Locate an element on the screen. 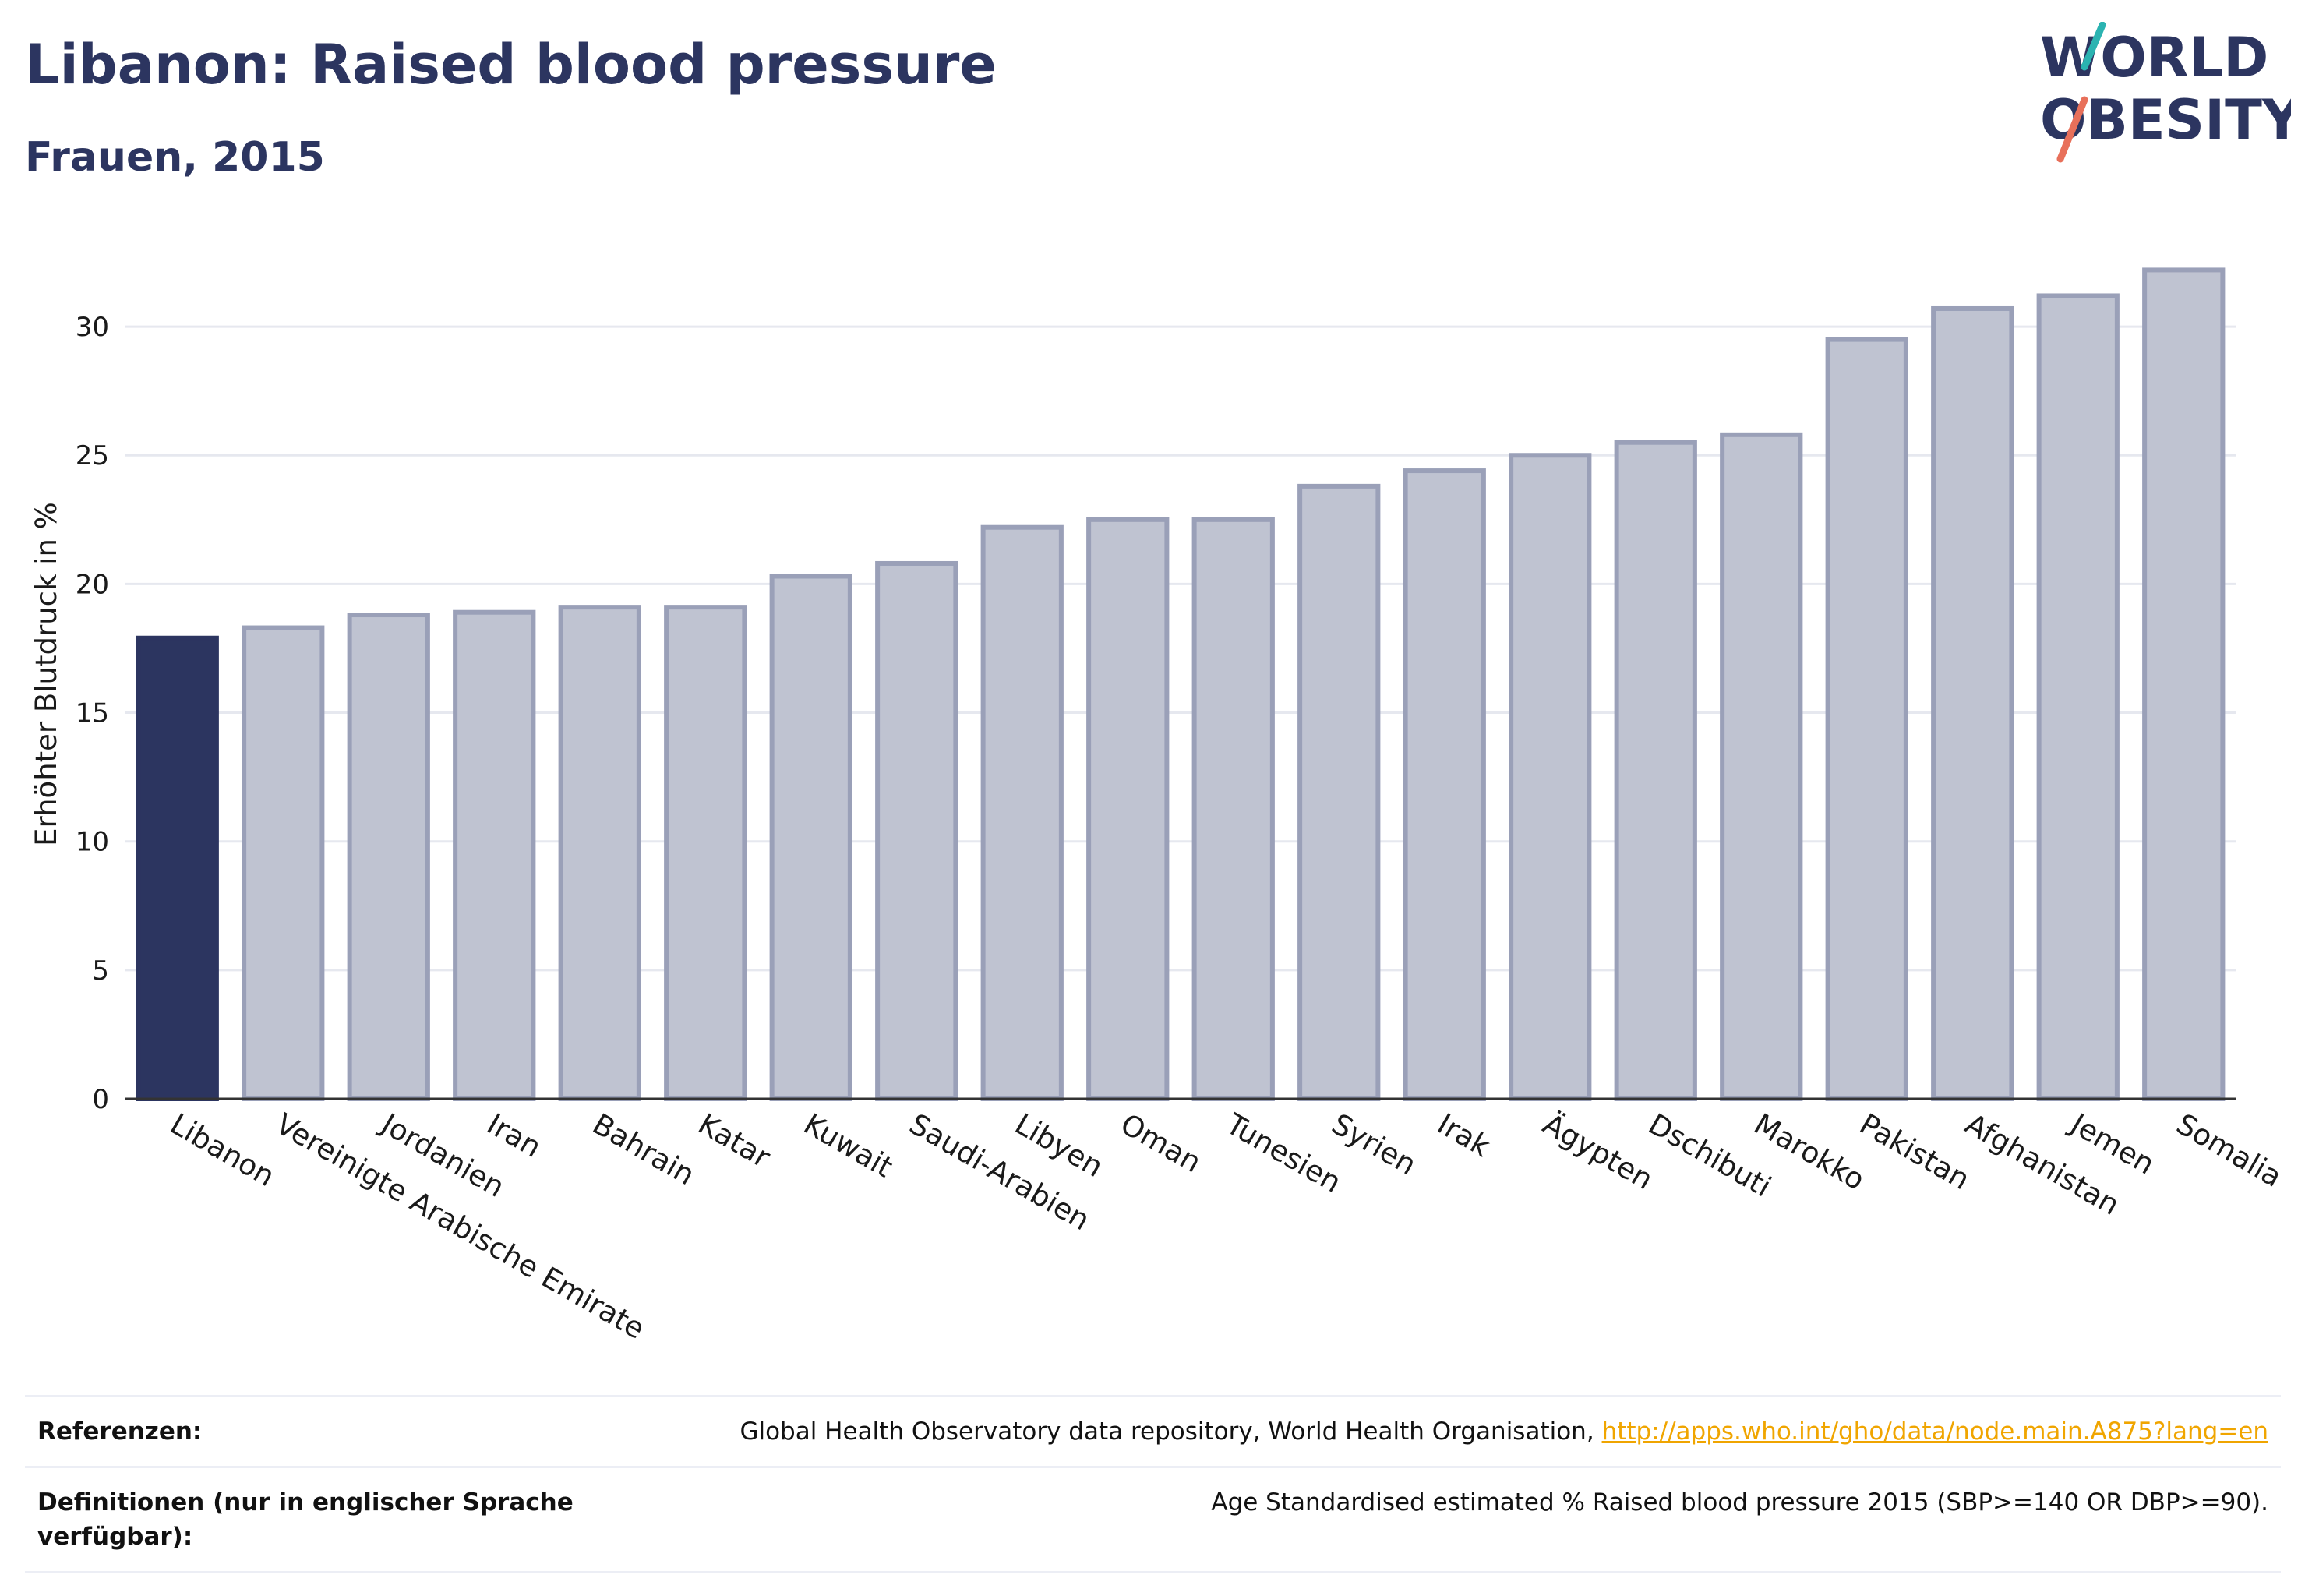 Image resolution: width=2305 pixels, height=1596 pixels. references-label: Referenzen: is located at coordinates (120, 1432).